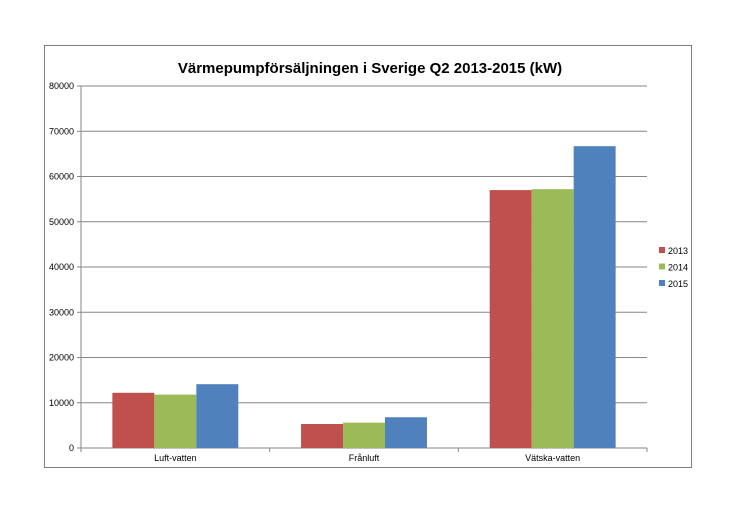 The height and width of the screenshot is (528, 746). What do you see at coordinates (678, 251) in the screenshot?
I see `legend-label: 2013` at bounding box center [678, 251].